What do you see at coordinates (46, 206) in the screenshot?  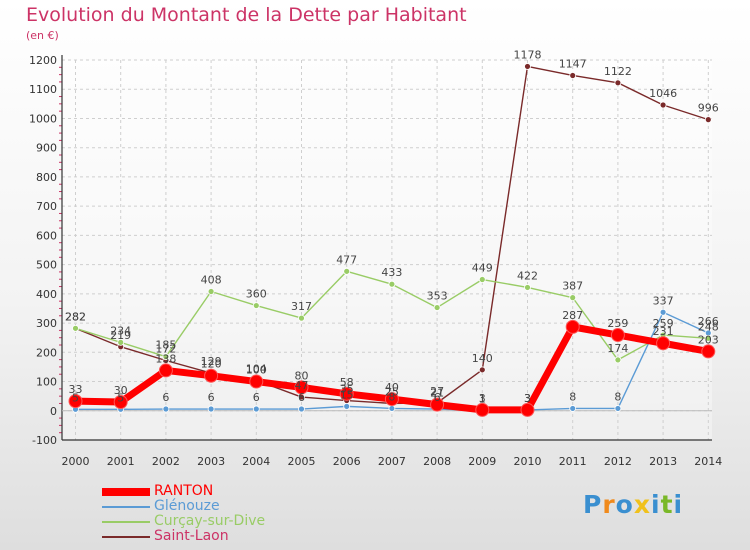 I see `y-tick-label: 700` at bounding box center [46, 206].